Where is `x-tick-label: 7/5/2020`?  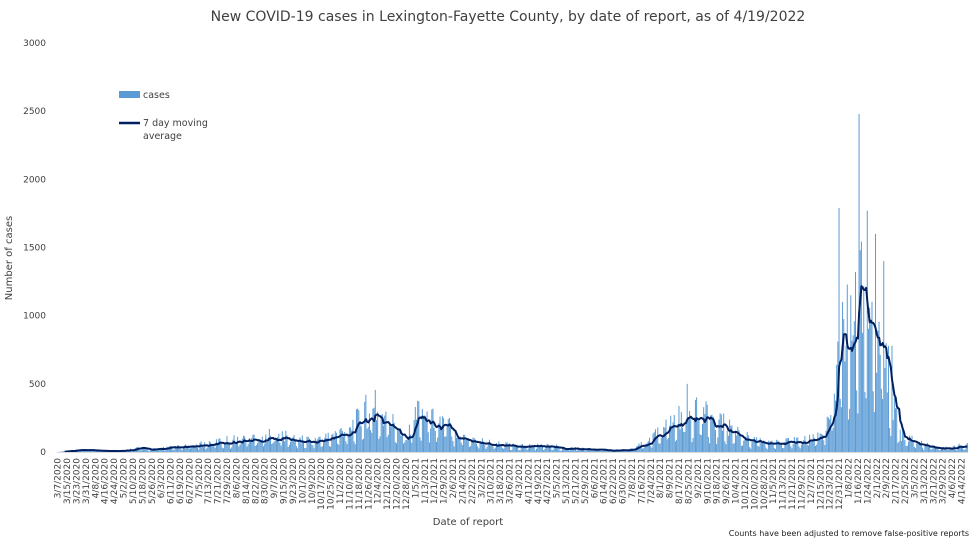 x-tick-label: 7/5/2020 is located at coordinates (200, 478).